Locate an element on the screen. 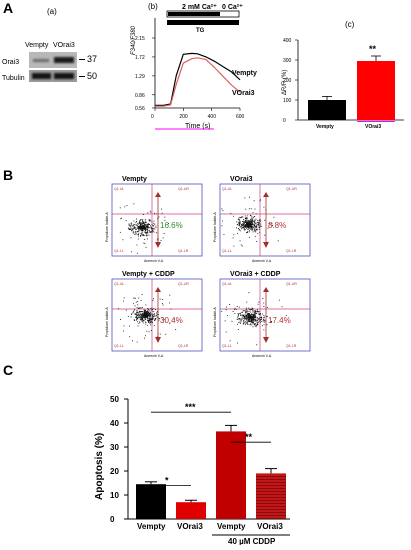 This screenshot has height=550, width=411. apop-ylabel: Apoptosis (%) is located at coordinates (99, 466).